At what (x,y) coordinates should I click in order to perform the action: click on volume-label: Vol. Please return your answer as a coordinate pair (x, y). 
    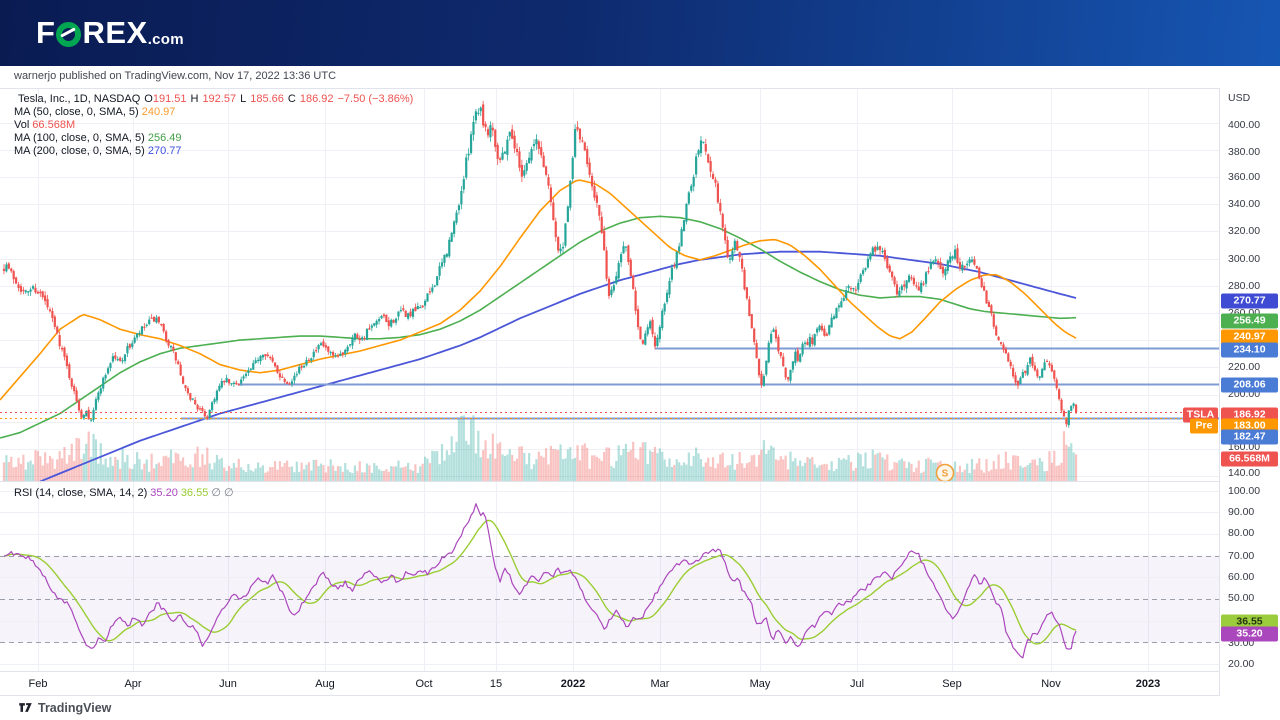
    Looking at the image, I should click on (22, 125).